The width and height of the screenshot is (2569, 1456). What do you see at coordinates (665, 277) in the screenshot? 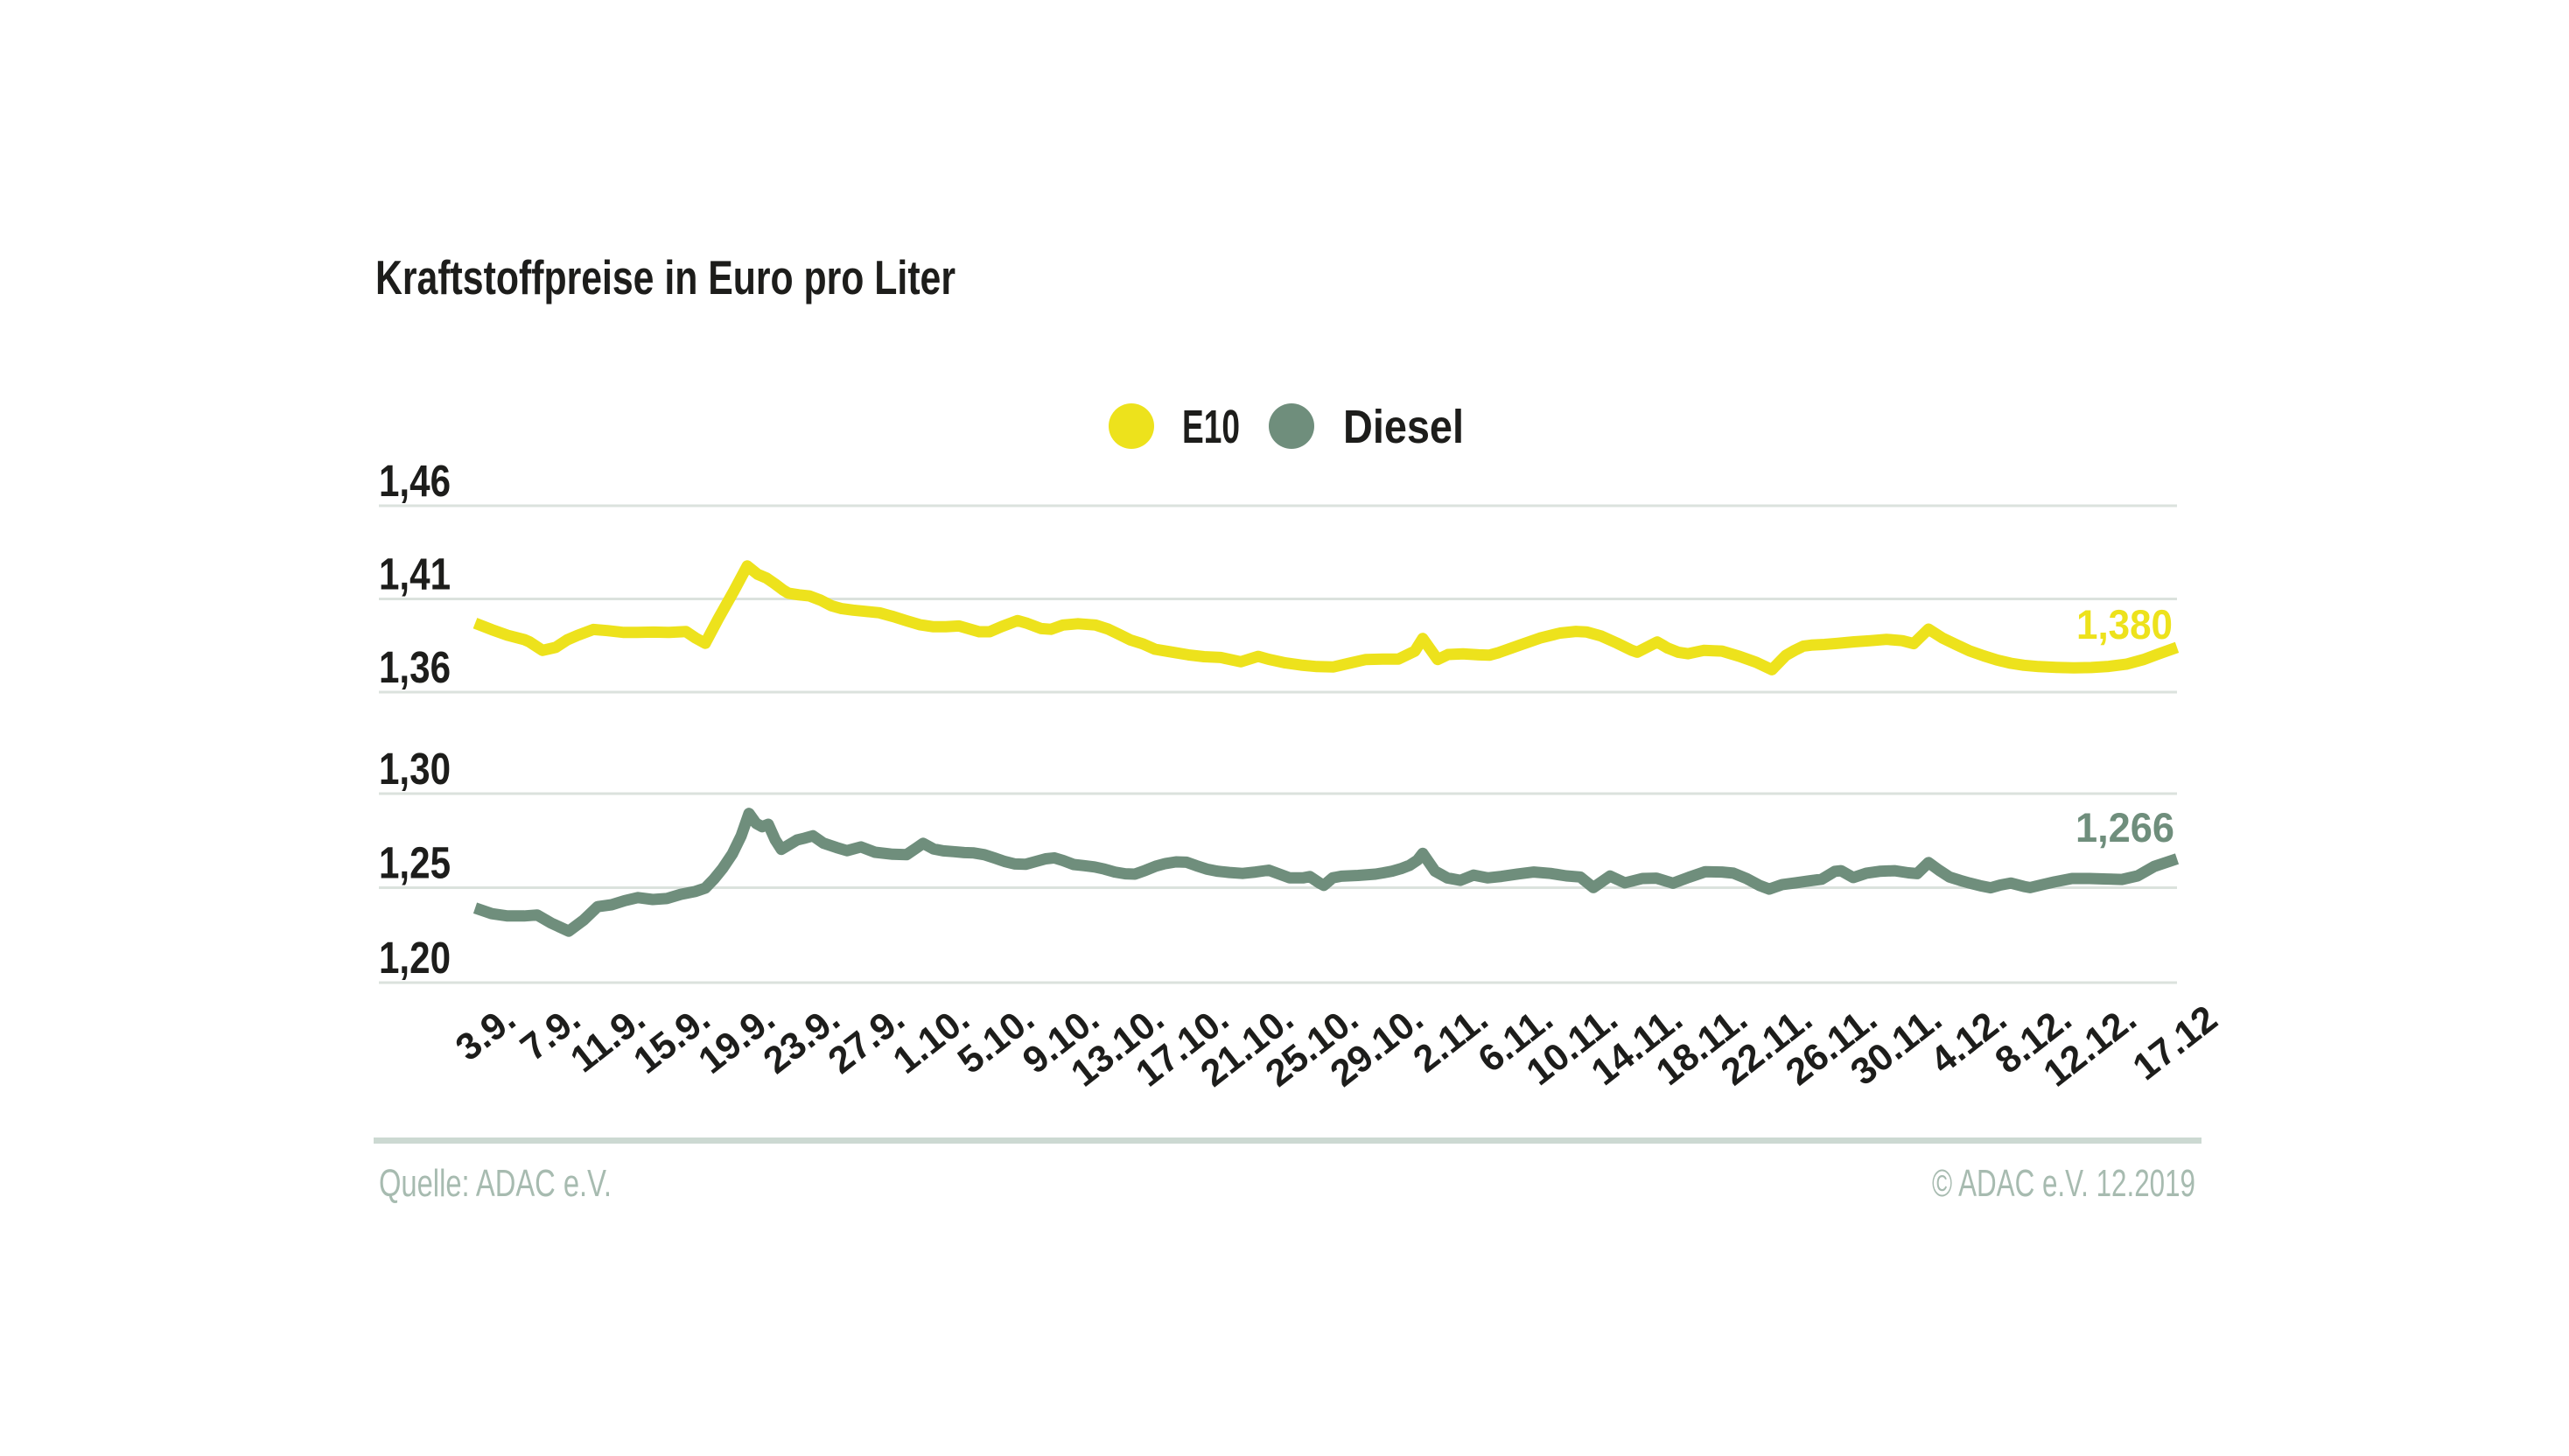
I see `svg-text:Kraftstoffpreise in Euro pro L: Kraftstoffpreise in Euro pro Liter` at bounding box center [665, 277].